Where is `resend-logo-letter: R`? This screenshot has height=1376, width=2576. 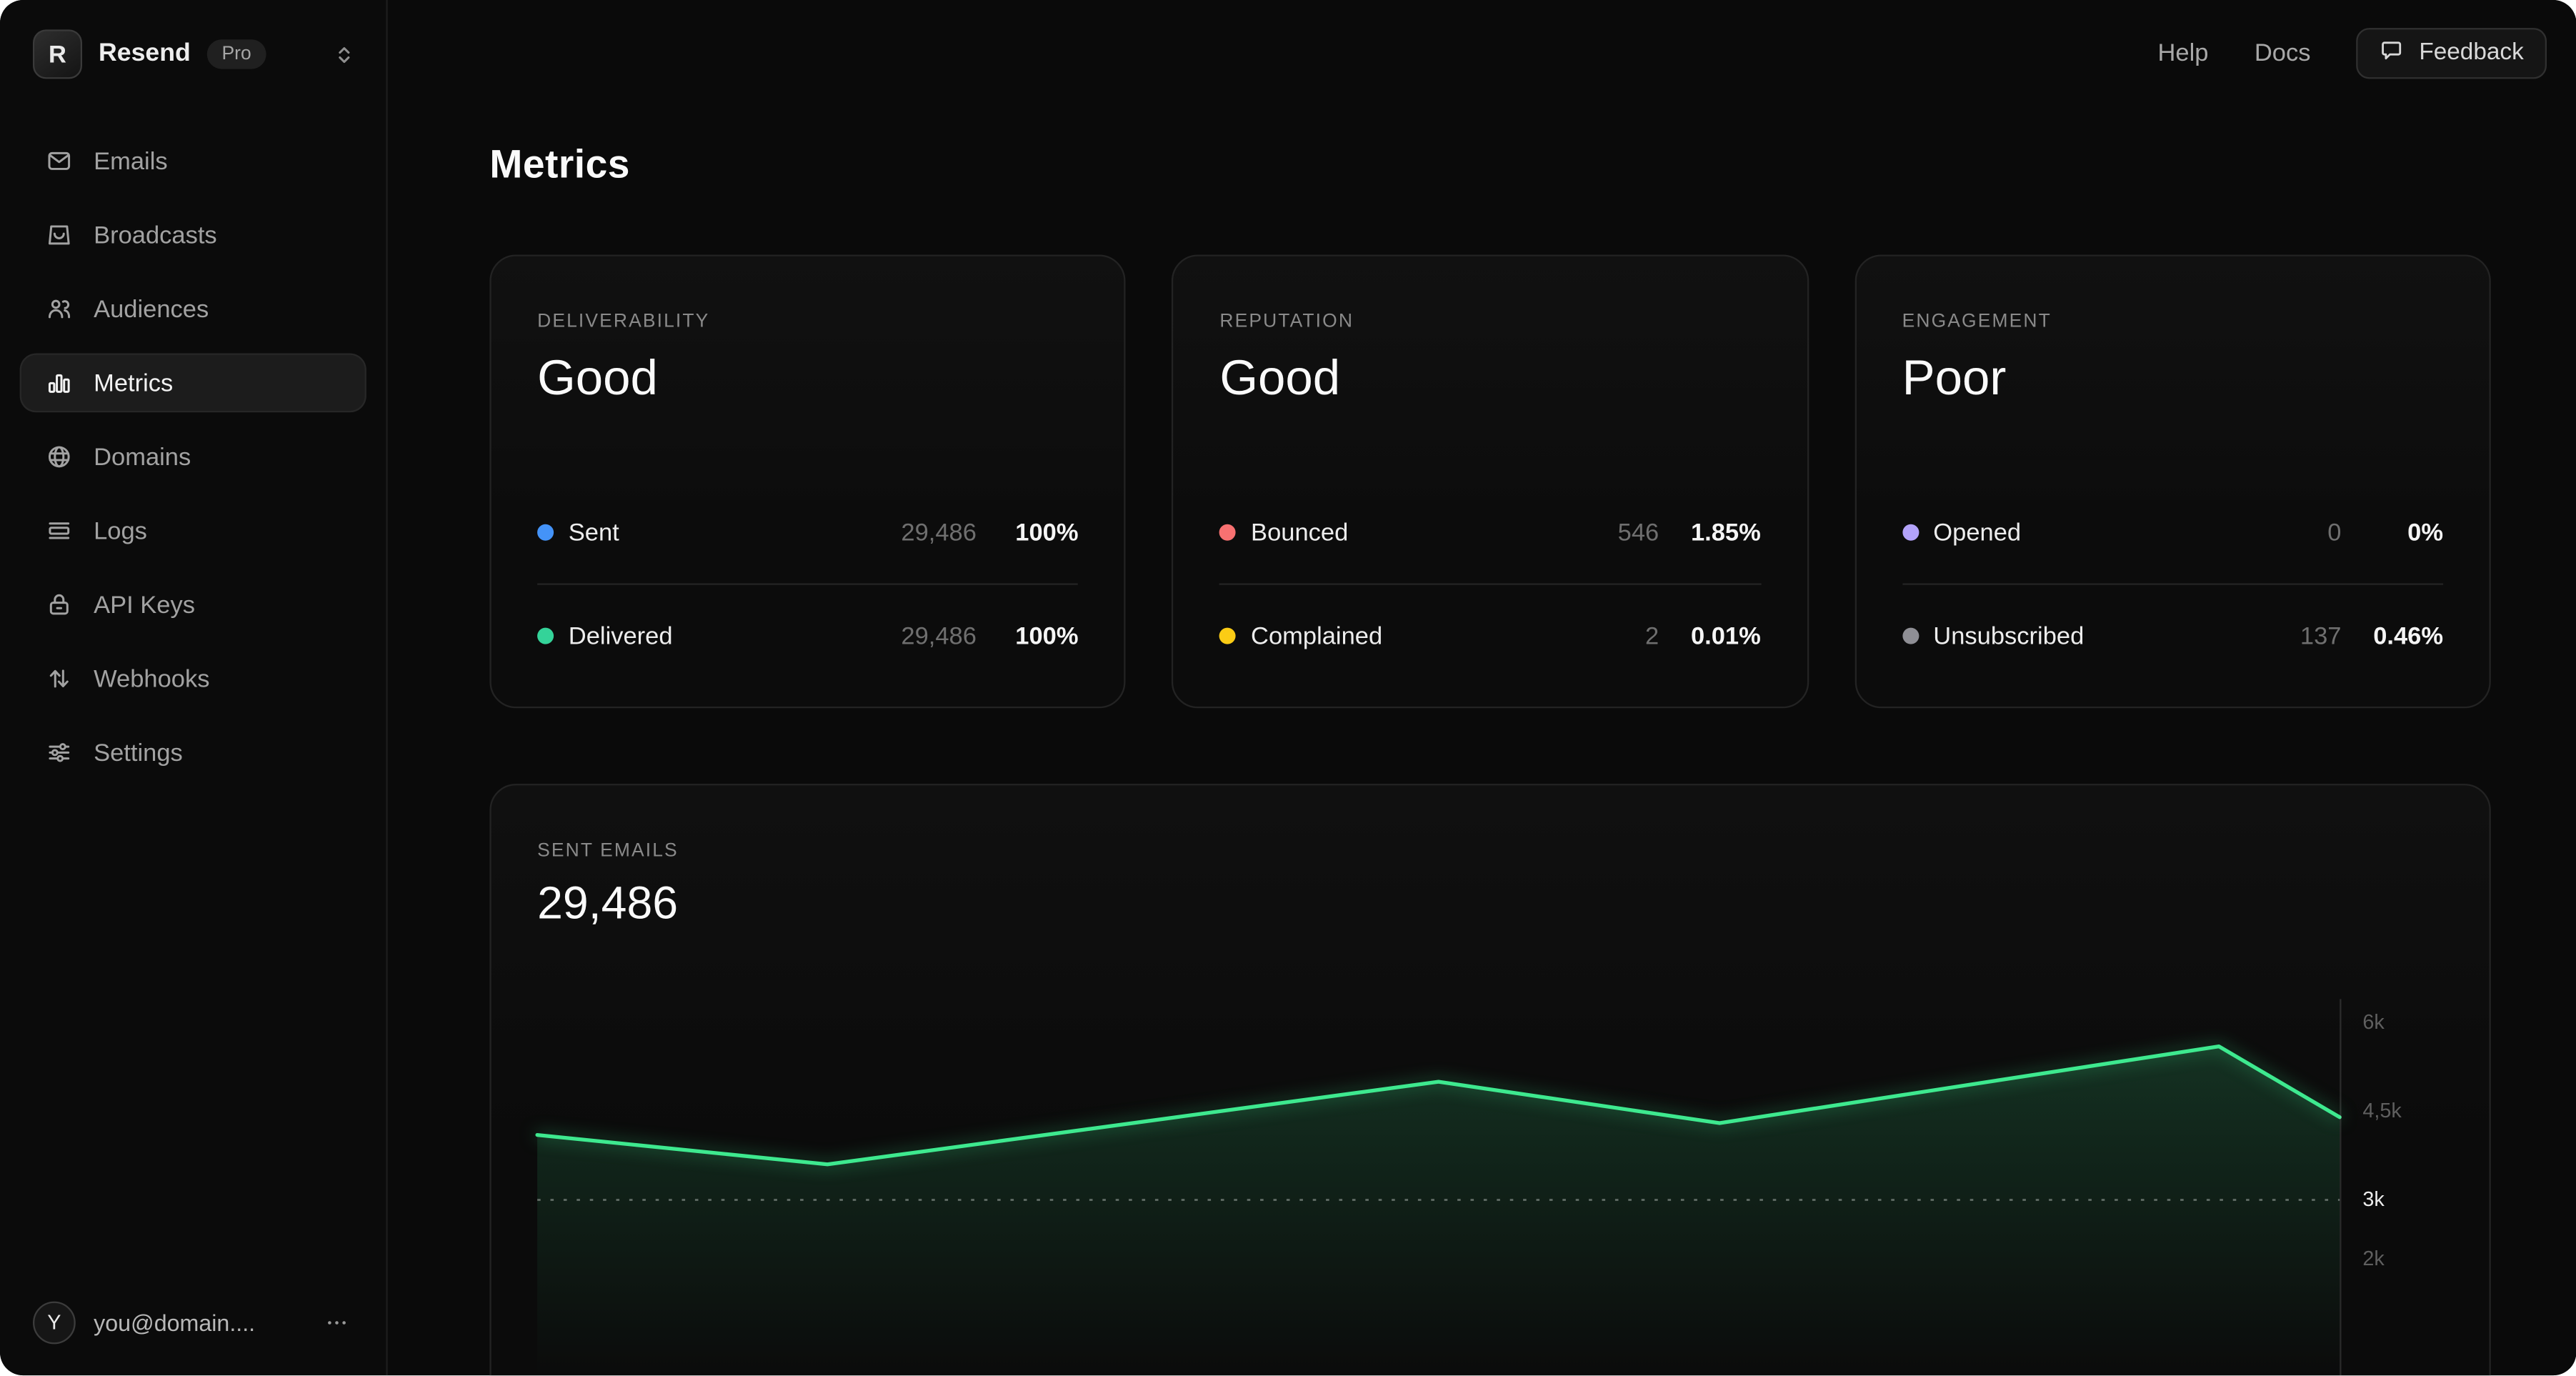 resend-logo-letter: R is located at coordinates (58, 54).